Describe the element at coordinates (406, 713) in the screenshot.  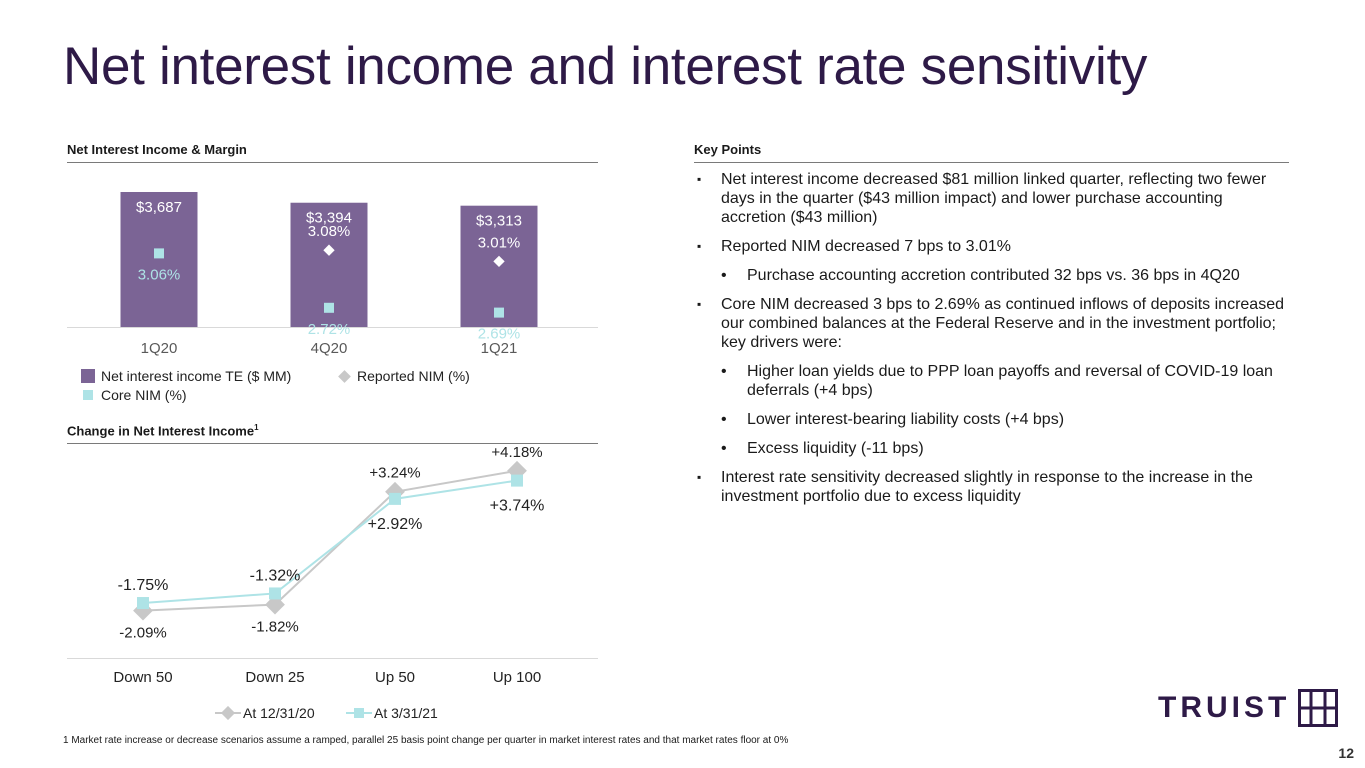
I see `legend-label: At 3/31/21` at that location.